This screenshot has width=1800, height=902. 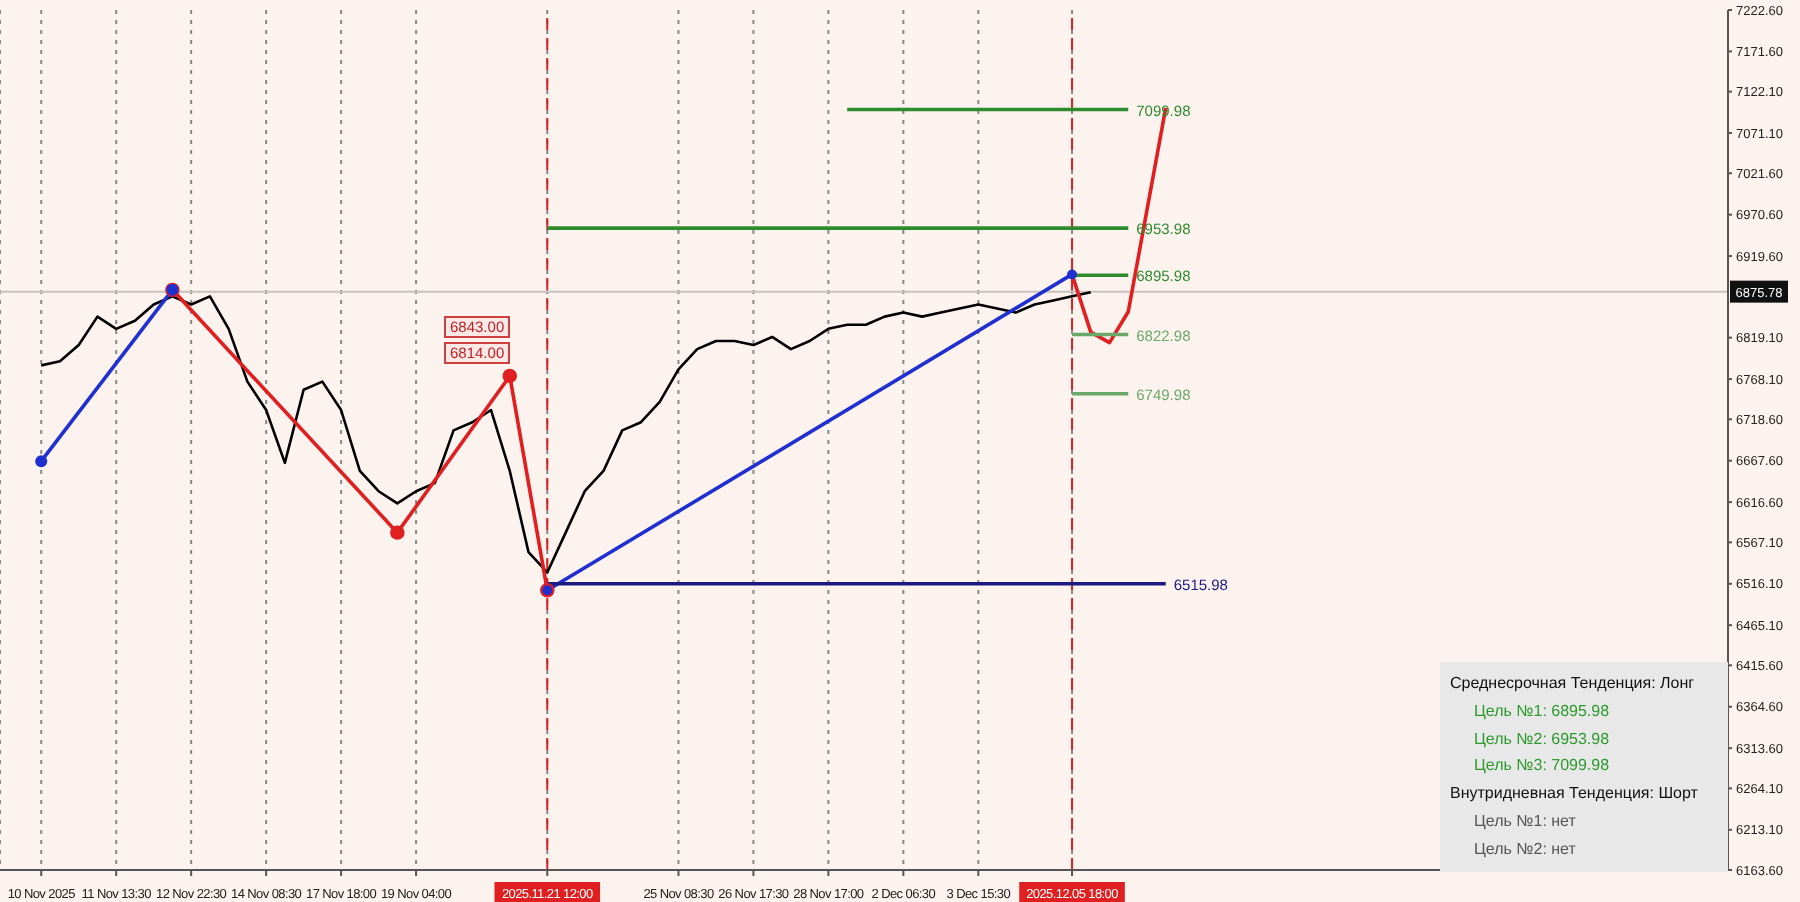 What do you see at coordinates (1542, 739) in the screenshot?
I see `annotation: Цель №2: 6953.98` at bounding box center [1542, 739].